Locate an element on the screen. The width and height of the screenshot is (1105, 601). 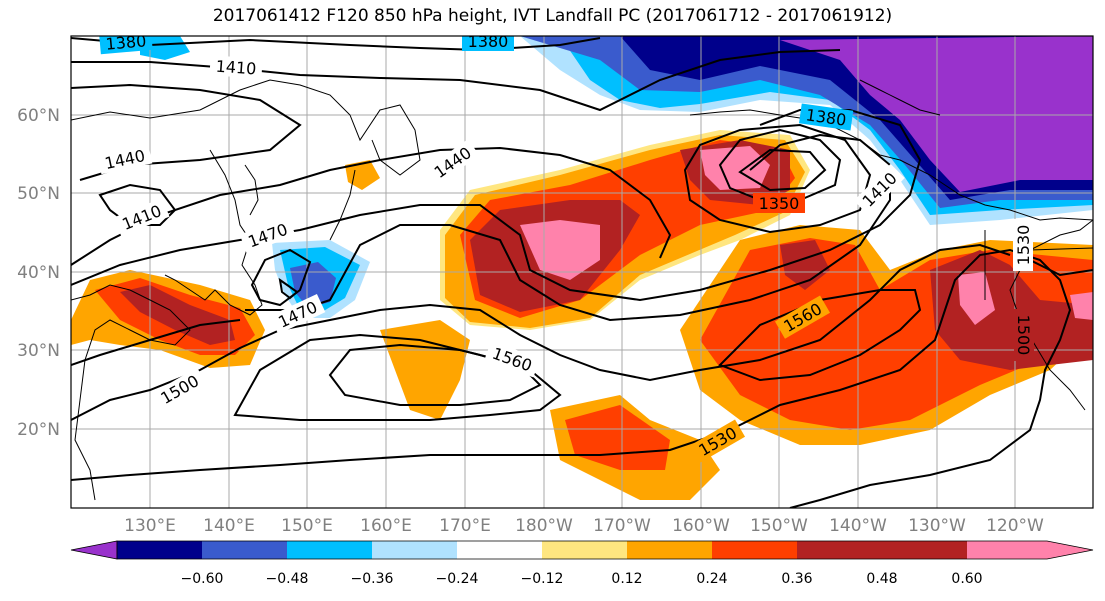
colorbar-tick-label: −0.36 is located at coordinates (372, 579).